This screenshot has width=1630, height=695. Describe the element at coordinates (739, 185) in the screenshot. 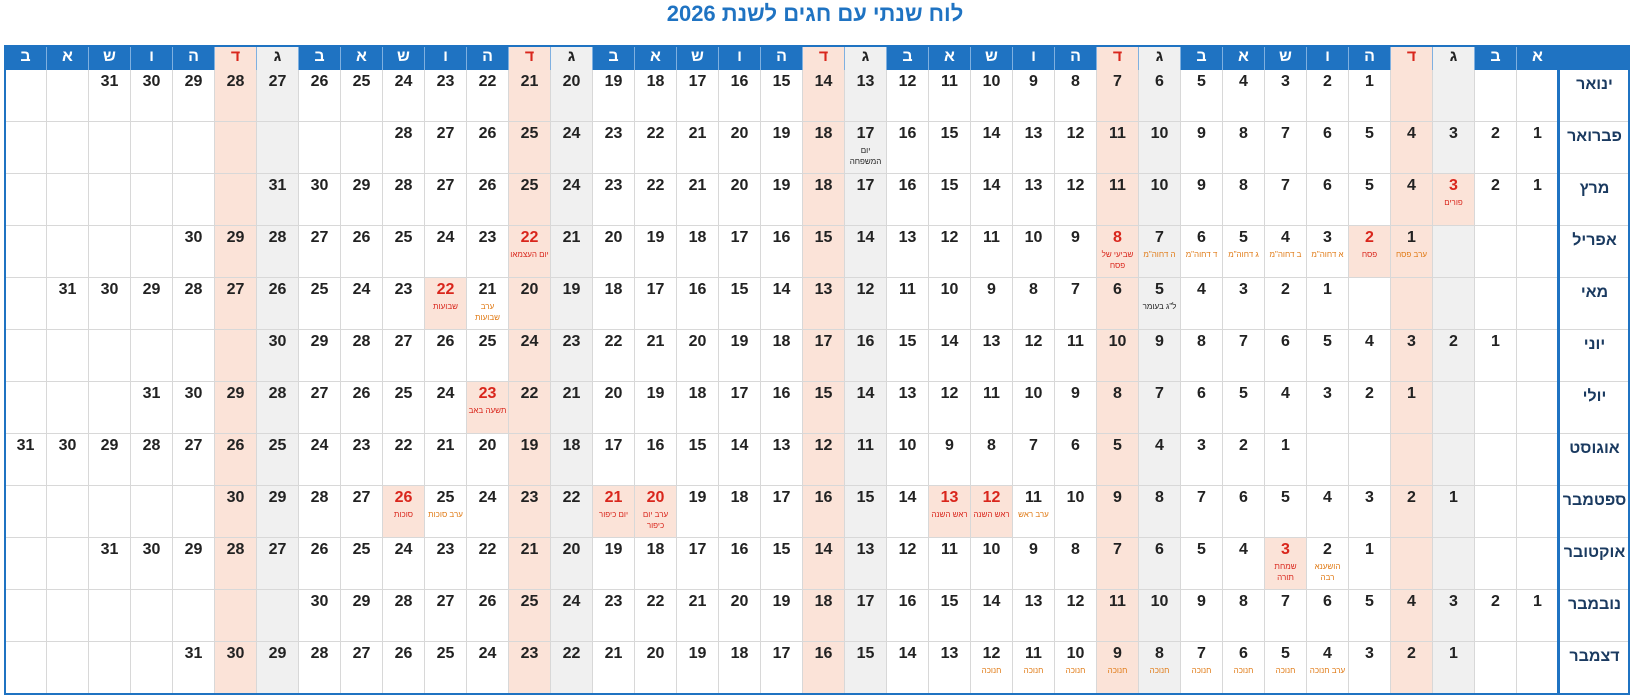

I see `day-number: 20` at that location.